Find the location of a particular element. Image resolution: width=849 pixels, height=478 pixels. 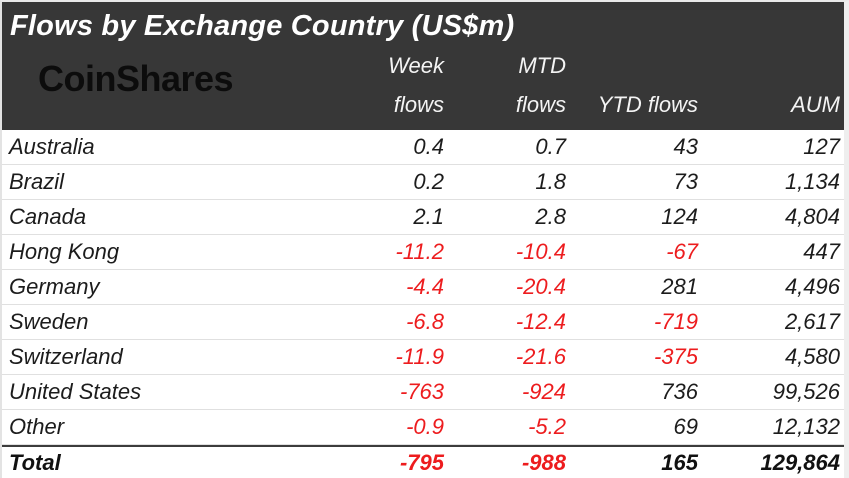

table-row: Brazil 0.2 1.8 73 1,134 is located at coordinates (423, 182).